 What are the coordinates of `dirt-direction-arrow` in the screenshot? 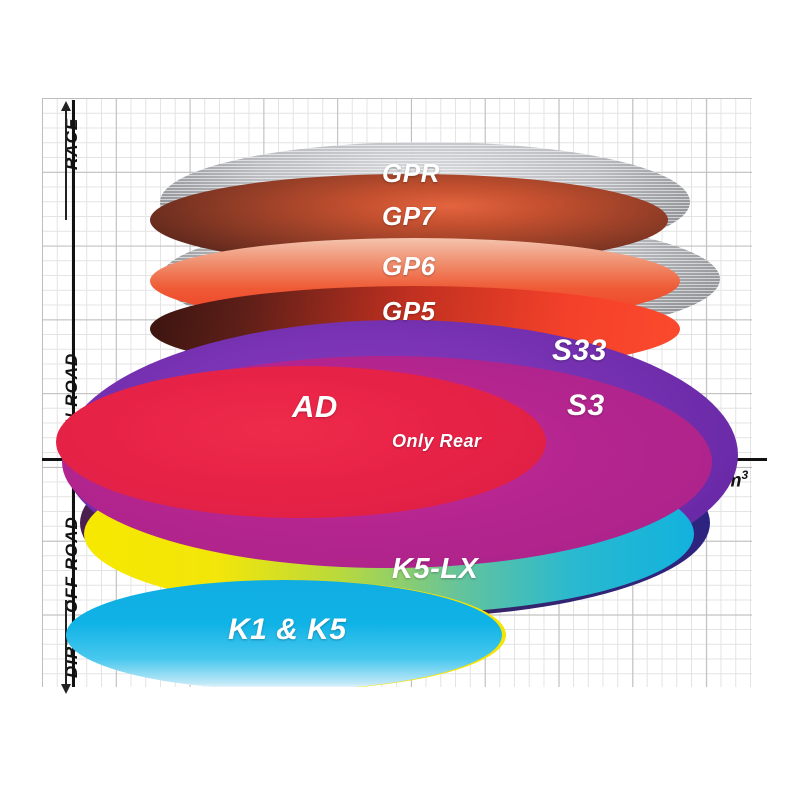 It's located at (66, 647).